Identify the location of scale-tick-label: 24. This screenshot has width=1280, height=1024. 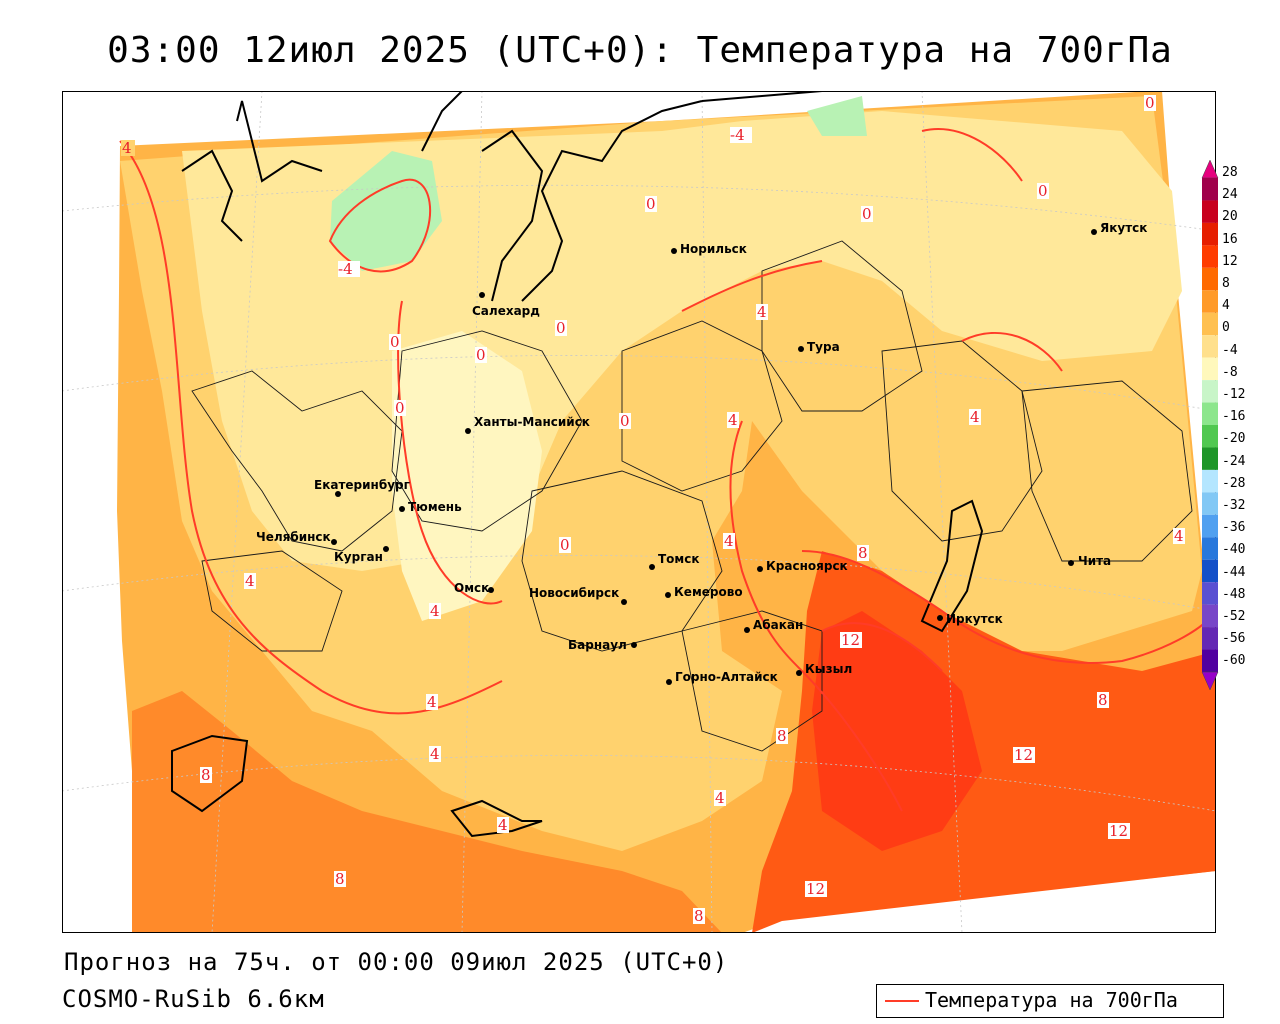
(1230, 195).